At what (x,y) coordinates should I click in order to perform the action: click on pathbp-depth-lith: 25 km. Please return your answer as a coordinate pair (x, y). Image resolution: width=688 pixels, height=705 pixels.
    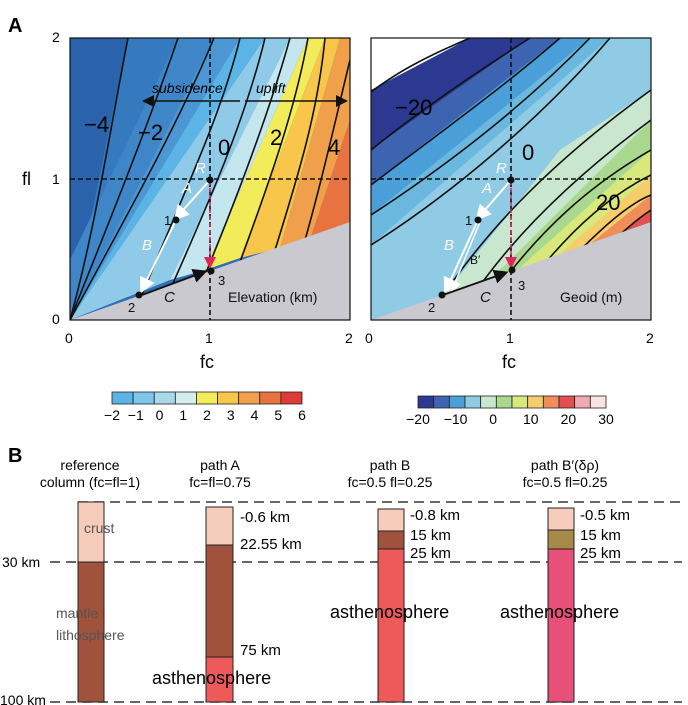
    Looking at the image, I should click on (600, 553).